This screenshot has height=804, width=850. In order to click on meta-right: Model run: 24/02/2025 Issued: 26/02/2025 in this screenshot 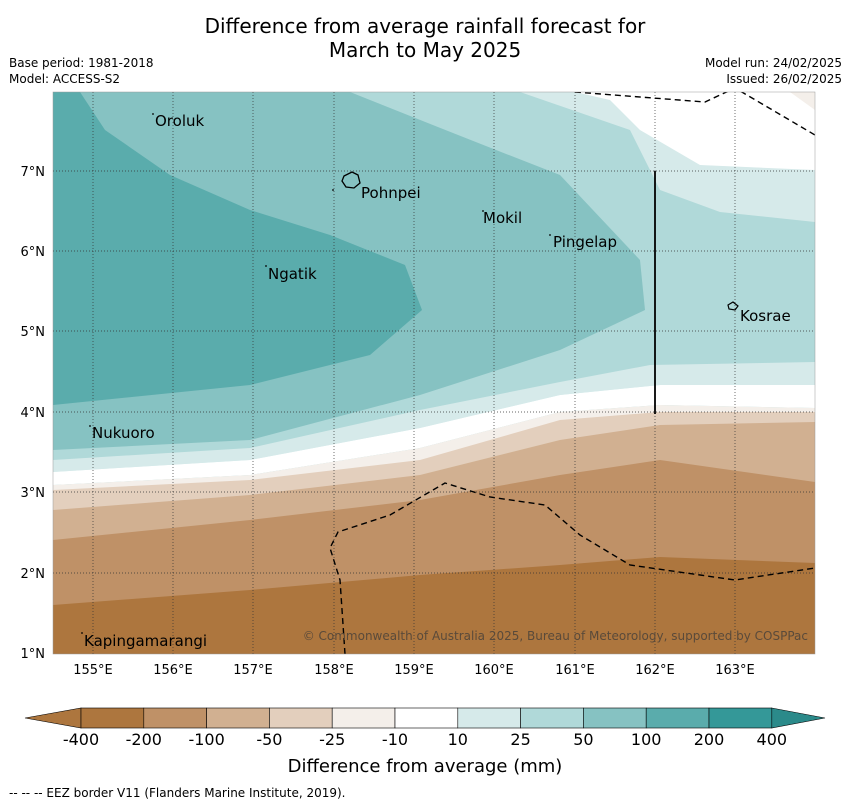, I will do `click(773, 71)`.